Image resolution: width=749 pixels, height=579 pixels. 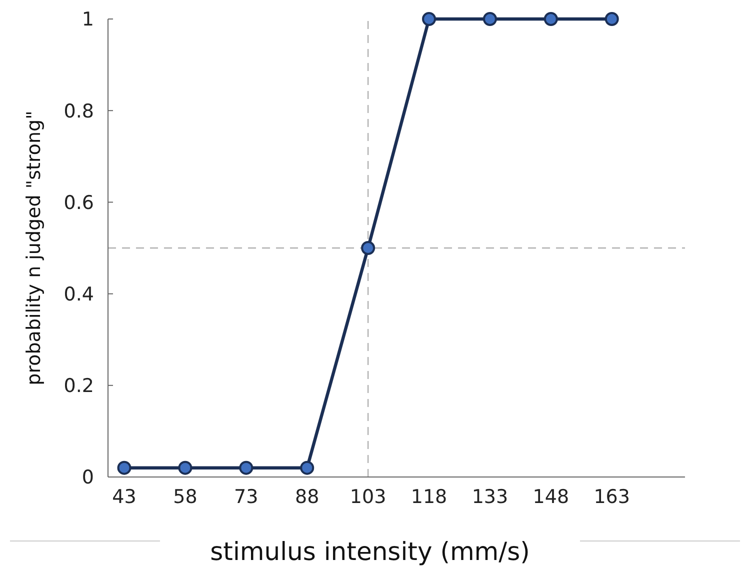 What do you see at coordinates (79, 203) in the screenshot?
I see `y-tick-label: 0.6` at bounding box center [79, 203].